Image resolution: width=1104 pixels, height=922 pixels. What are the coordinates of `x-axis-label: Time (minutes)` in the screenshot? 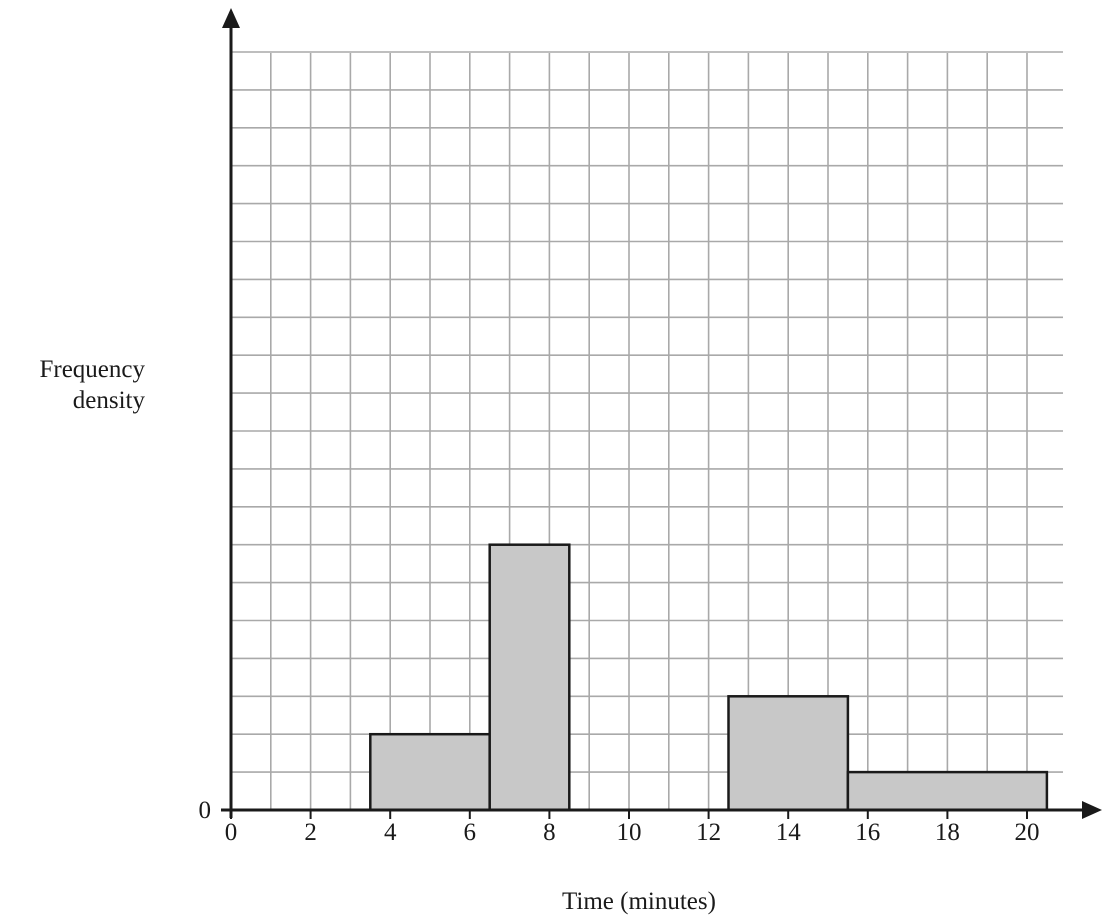 It's located at (639, 901).